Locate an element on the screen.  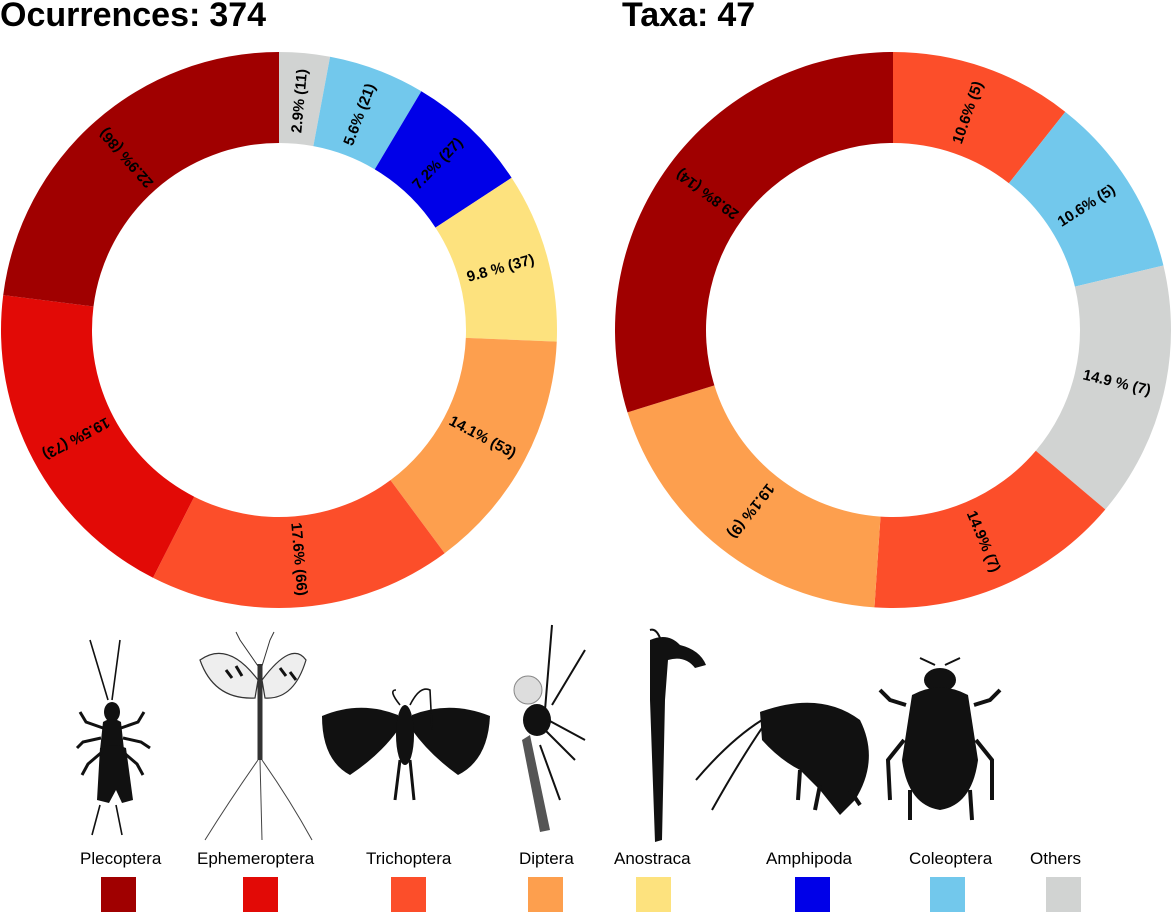
caddisfly-icon is located at coordinates (406, 744).